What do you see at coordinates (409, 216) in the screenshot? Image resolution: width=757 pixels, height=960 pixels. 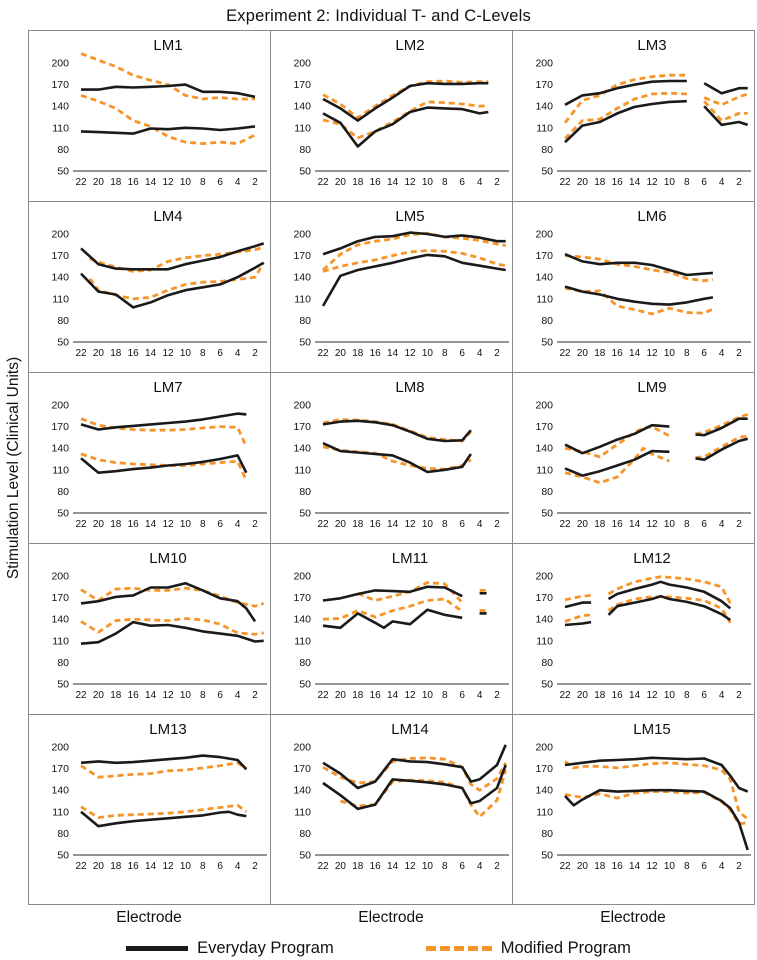 I see `panel-title-LM5: LM5` at bounding box center [409, 216].